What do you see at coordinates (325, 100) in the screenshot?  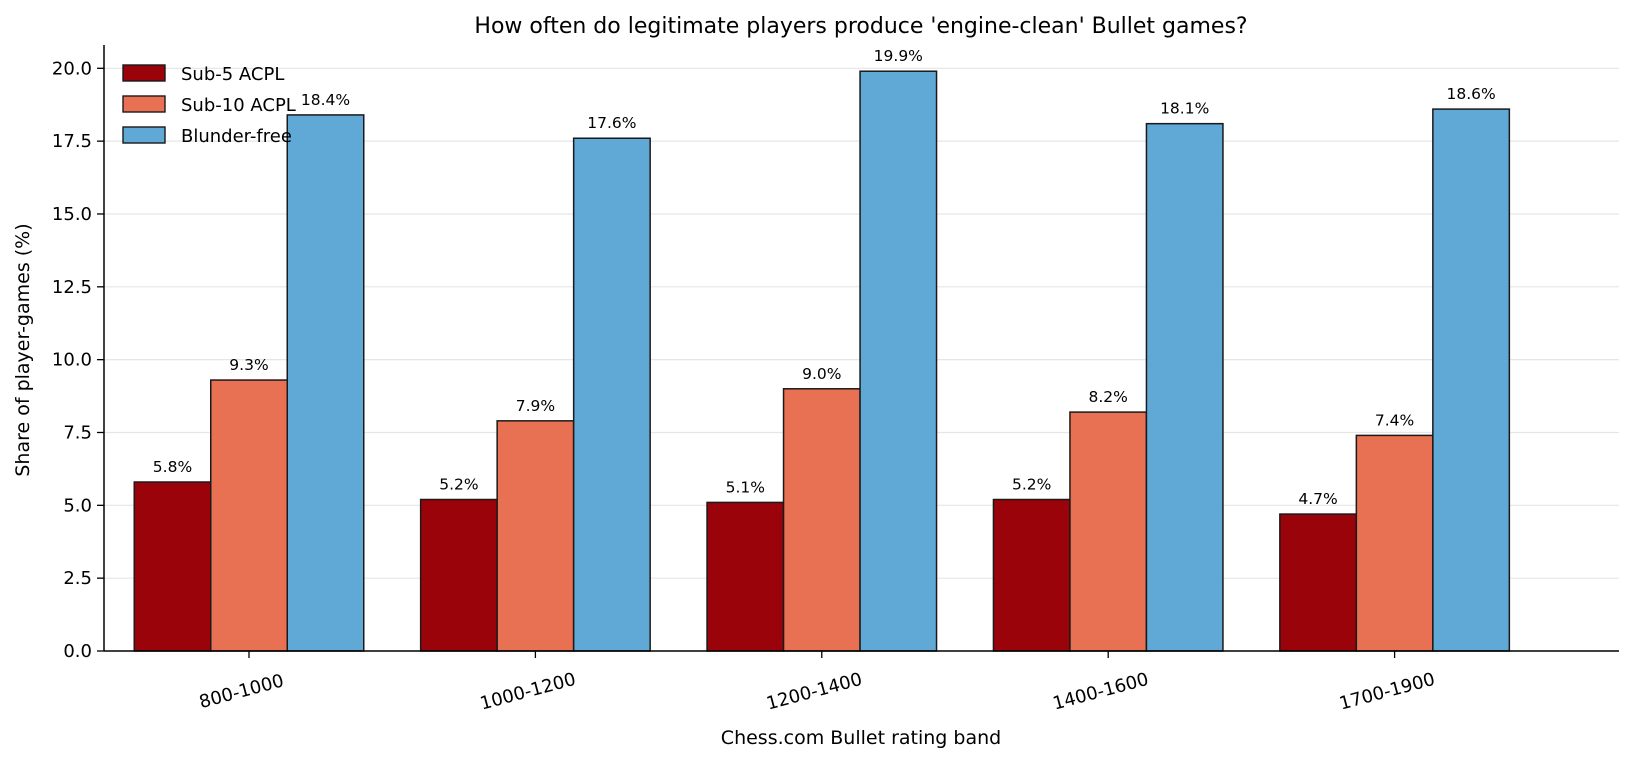 I see `data-label: 18.4%` at bounding box center [325, 100].